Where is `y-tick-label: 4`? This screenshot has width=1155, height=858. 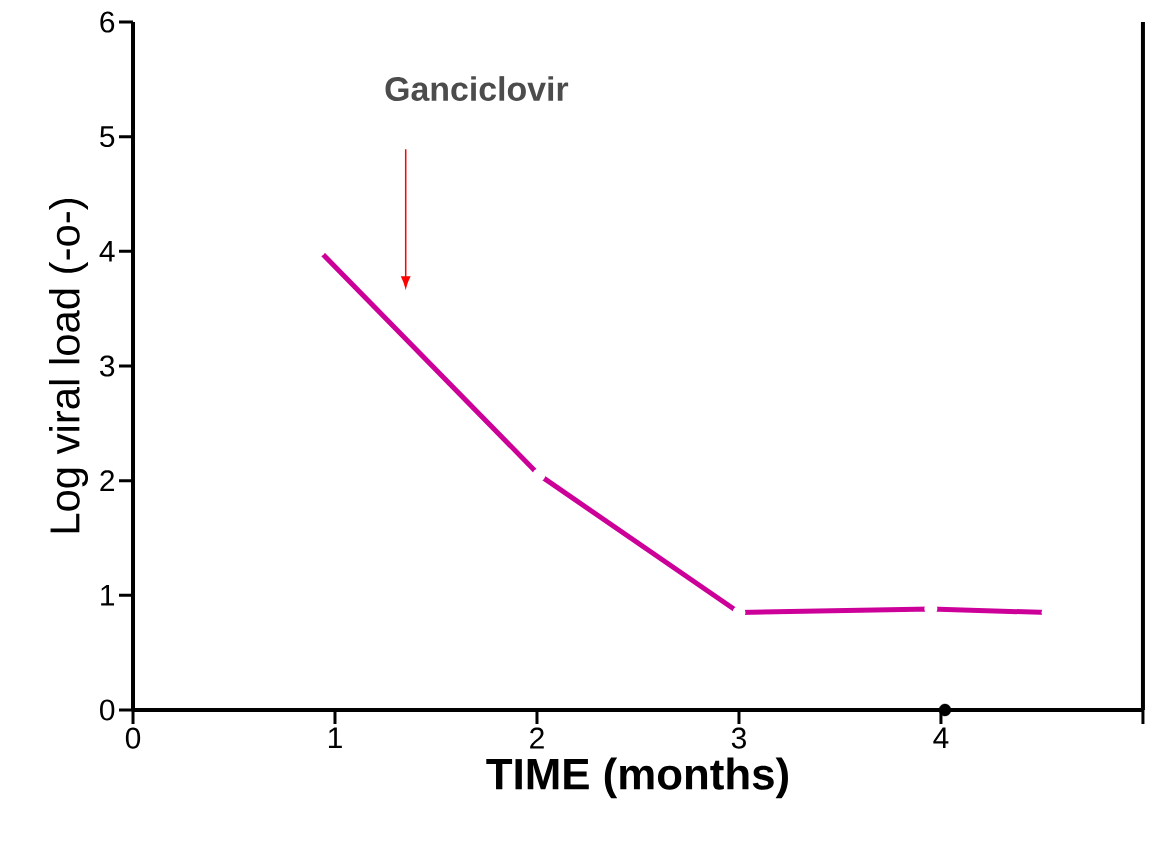 y-tick-label: 4 is located at coordinates (107, 251).